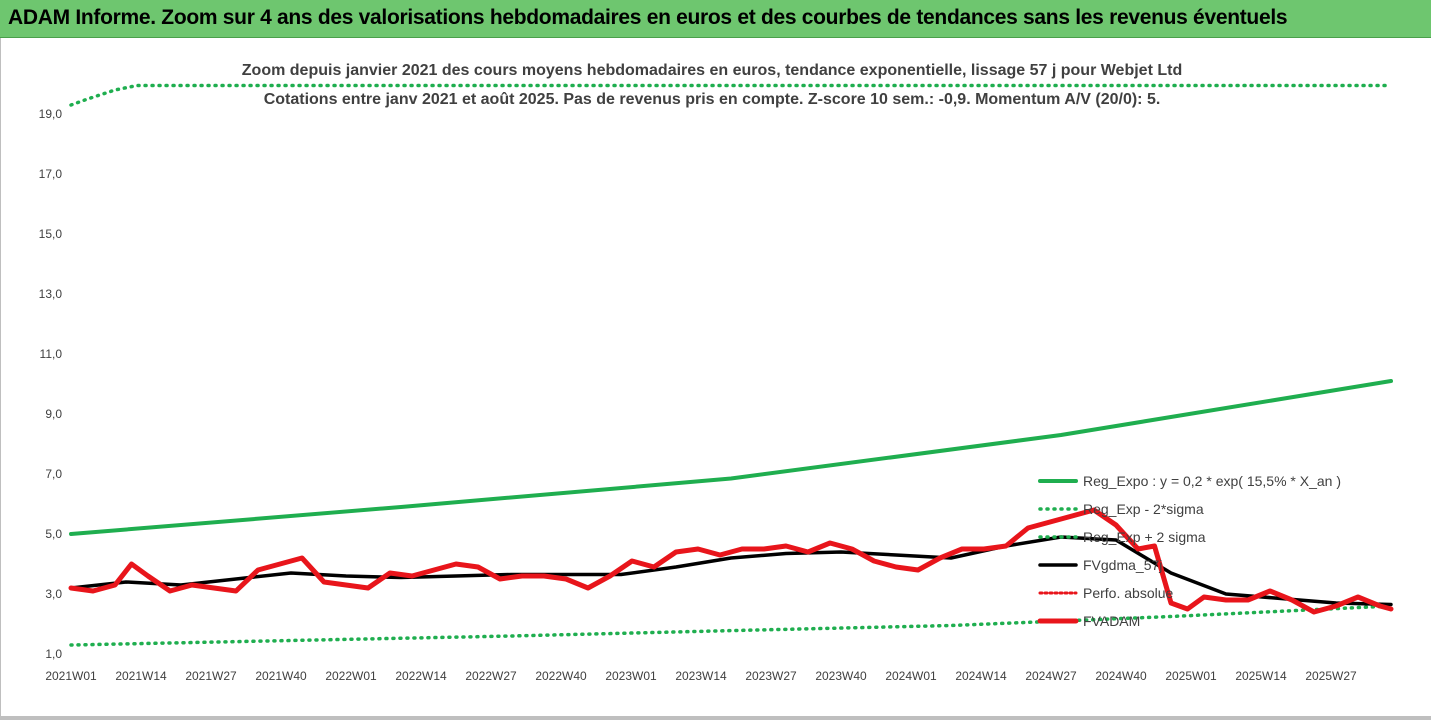 Image resolution: width=1431 pixels, height=720 pixels. What do you see at coordinates (715, 718) in the screenshot?
I see `bottom-border` at bounding box center [715, 718].